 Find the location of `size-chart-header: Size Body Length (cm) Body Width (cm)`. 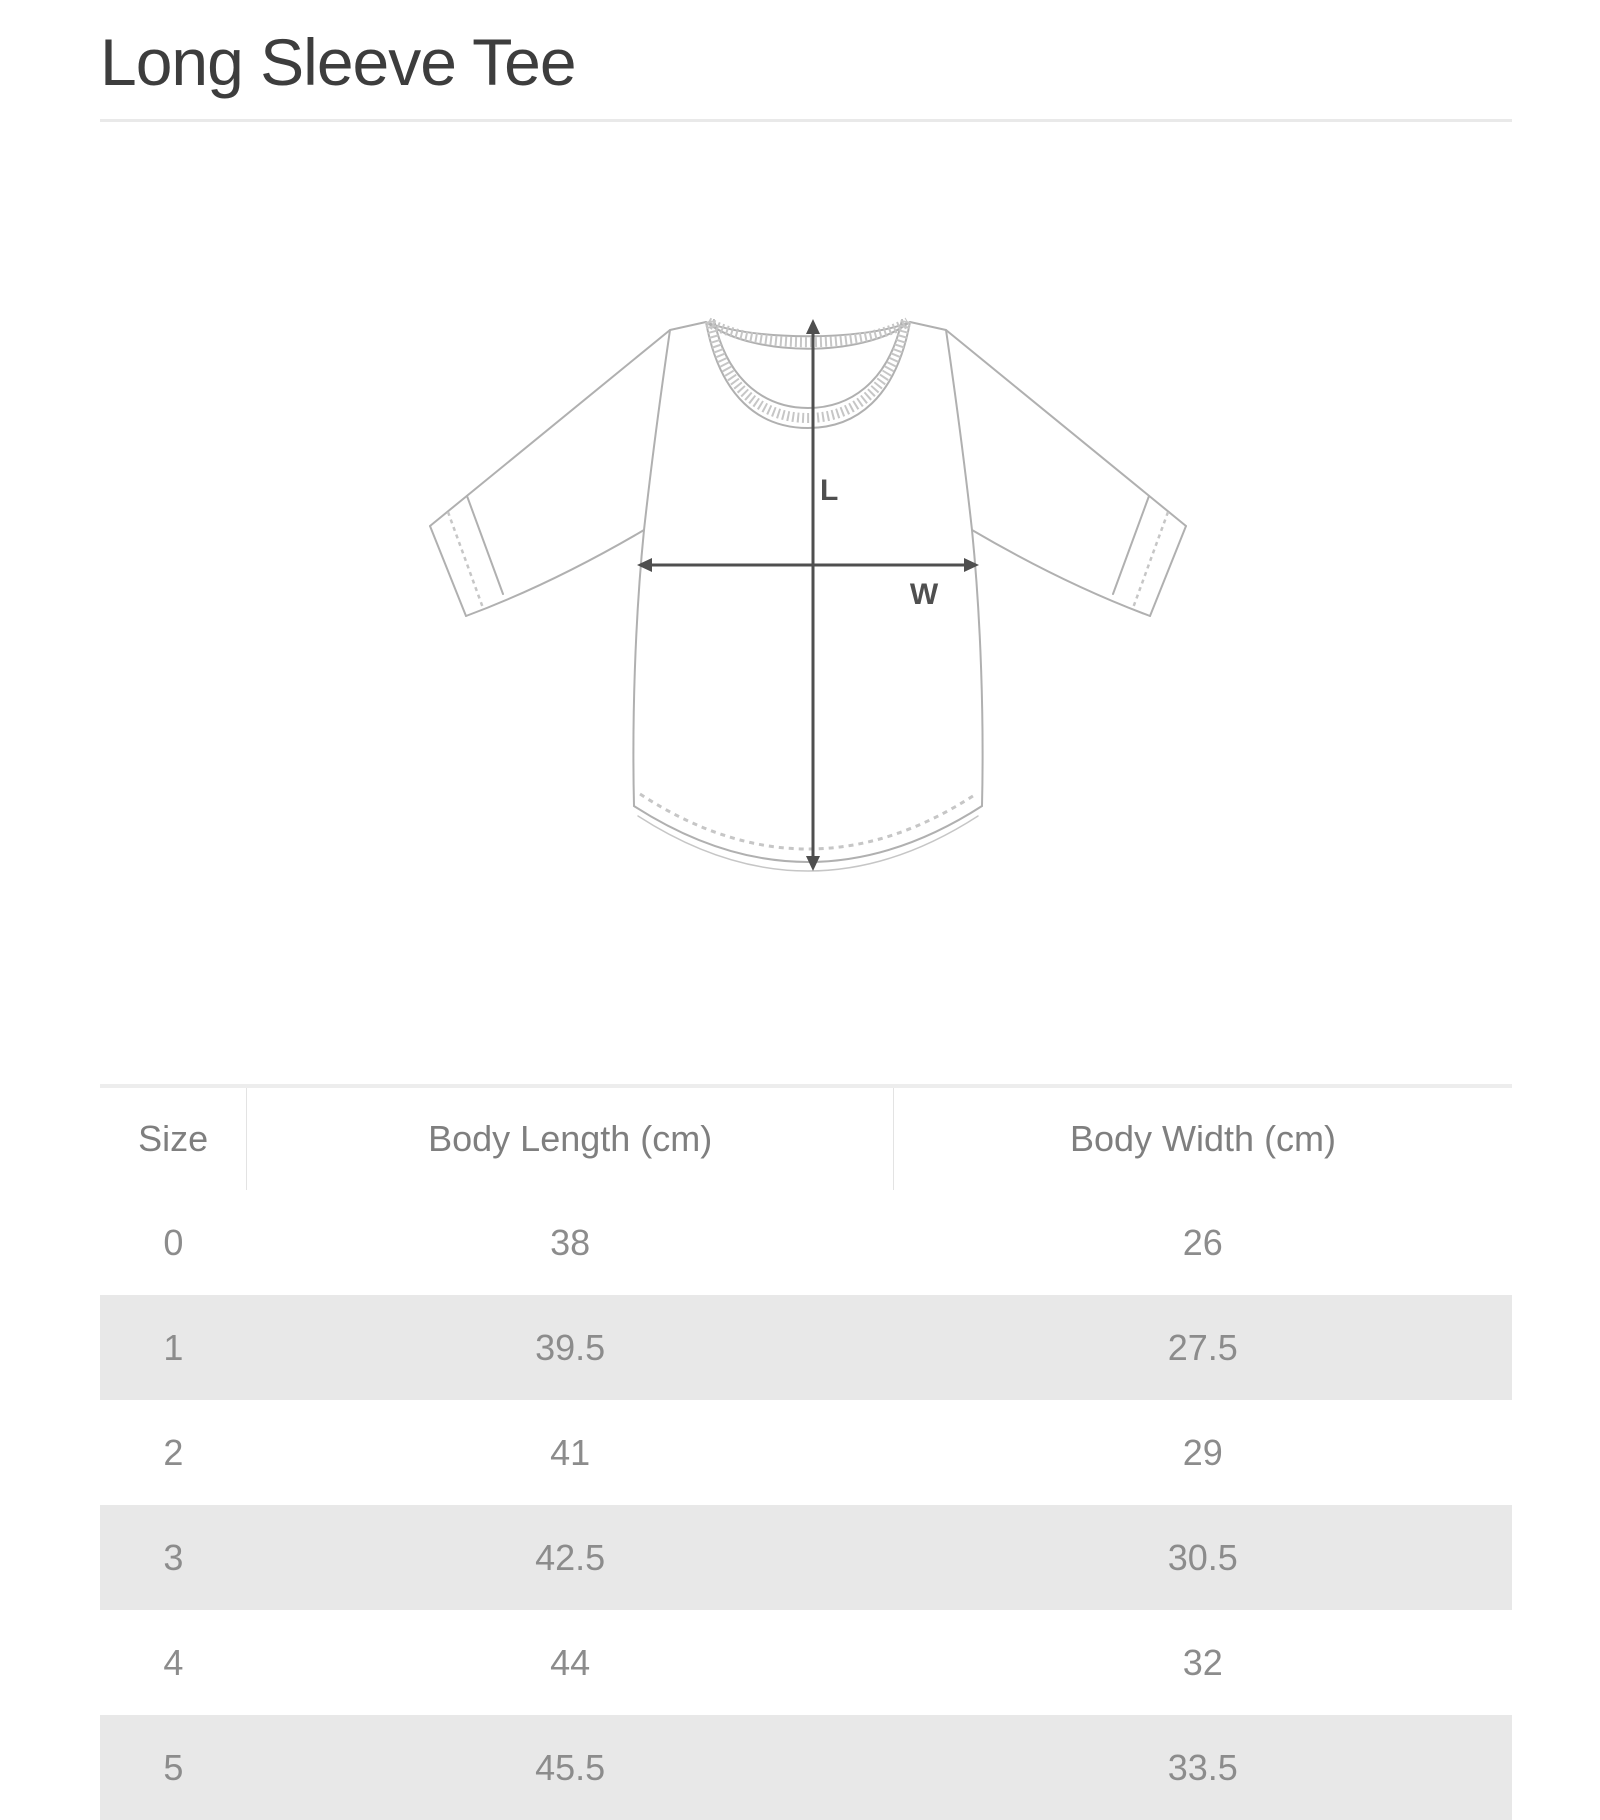

size-chart-header: Size Body Length (cm) Body Width (cm) is located at coordinates (806, 1138).